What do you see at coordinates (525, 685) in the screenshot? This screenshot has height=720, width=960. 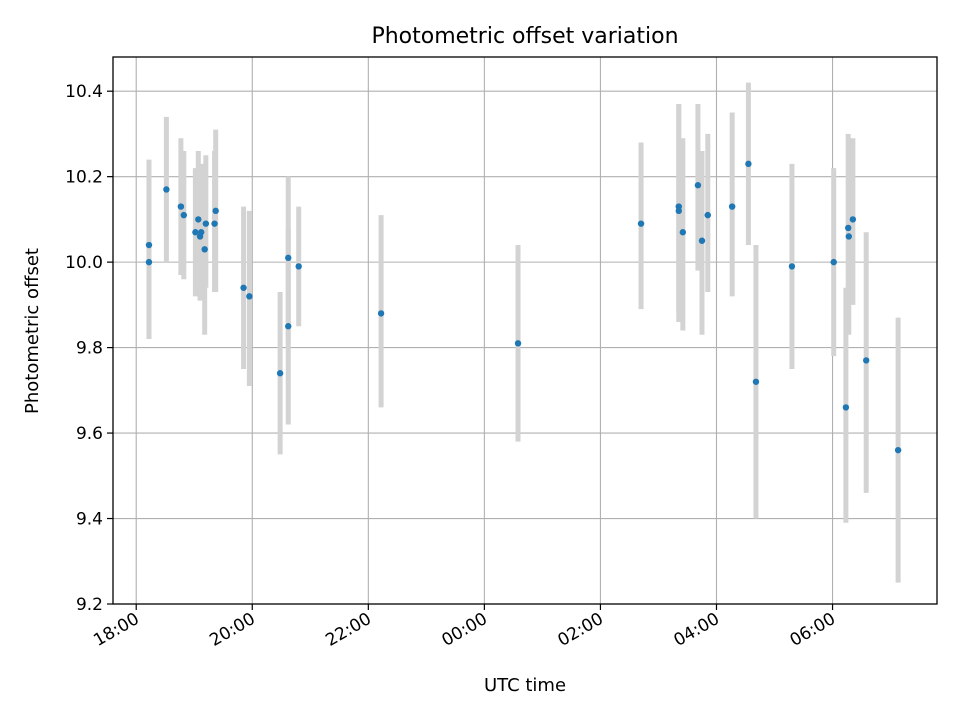 I see `x-axis-label: UTC time` at bounding box center [525, 685].